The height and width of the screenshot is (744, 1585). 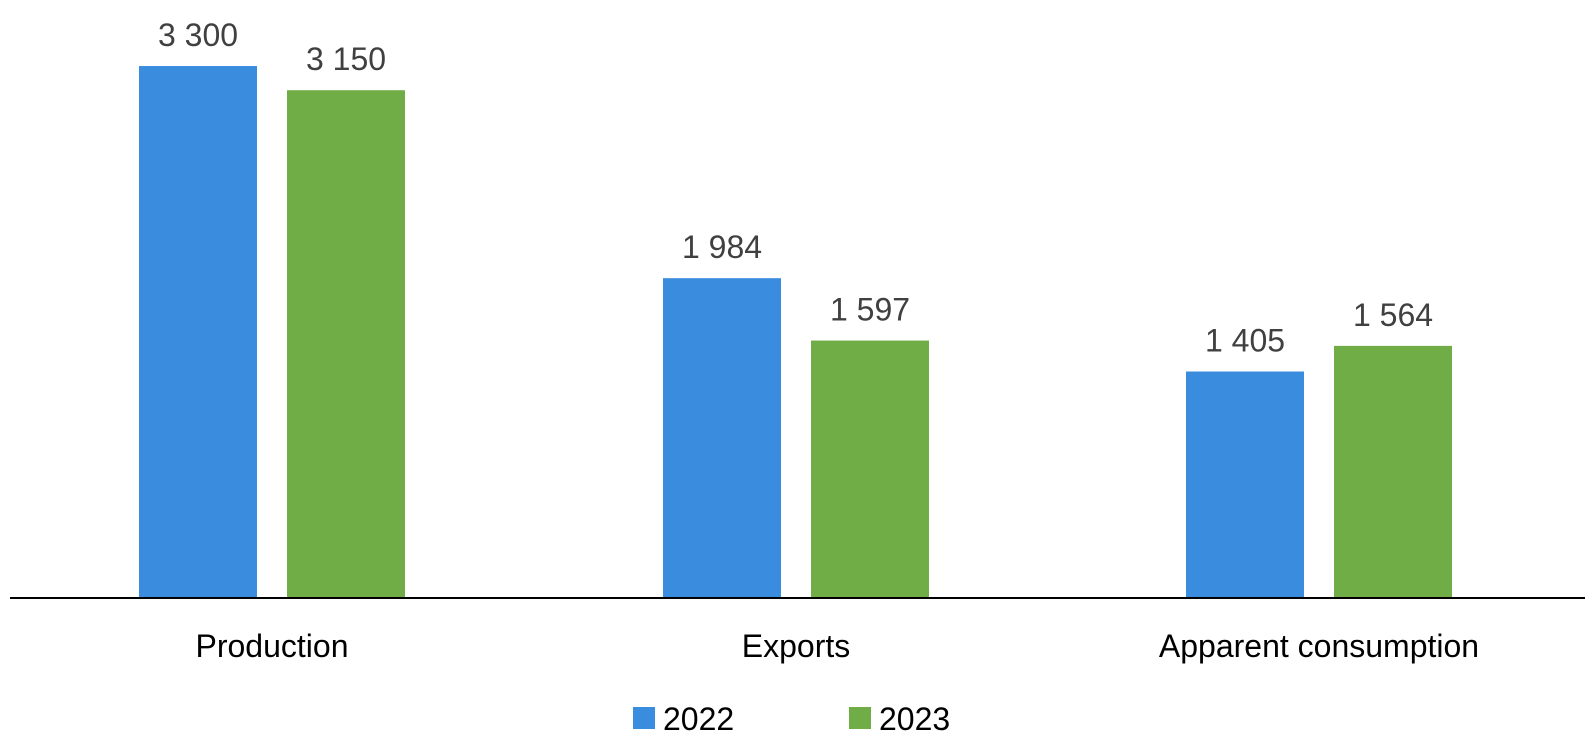 What do you see at coordinates (796, 646) in the screenshot?
I see `category-label-exports: Exports` at bounding box center [796, 646].